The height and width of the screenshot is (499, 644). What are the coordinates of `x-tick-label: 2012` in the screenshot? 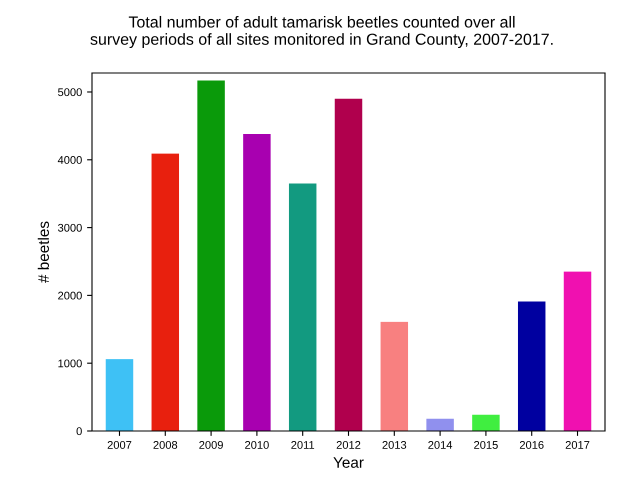 It's located at (348, 445).